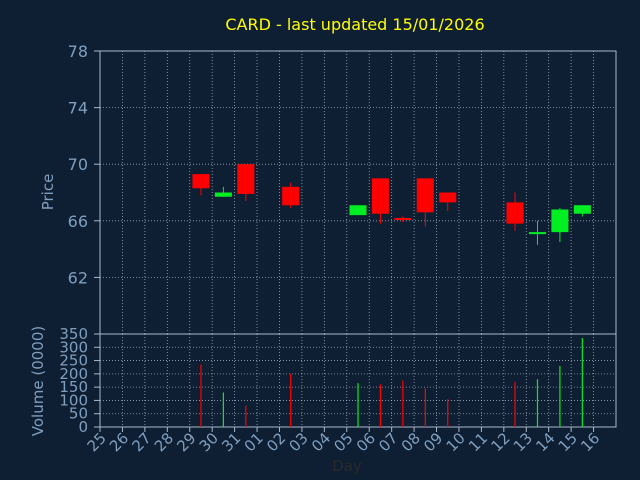  I want to click on volume-tick-label: 250, so click(73, 361).